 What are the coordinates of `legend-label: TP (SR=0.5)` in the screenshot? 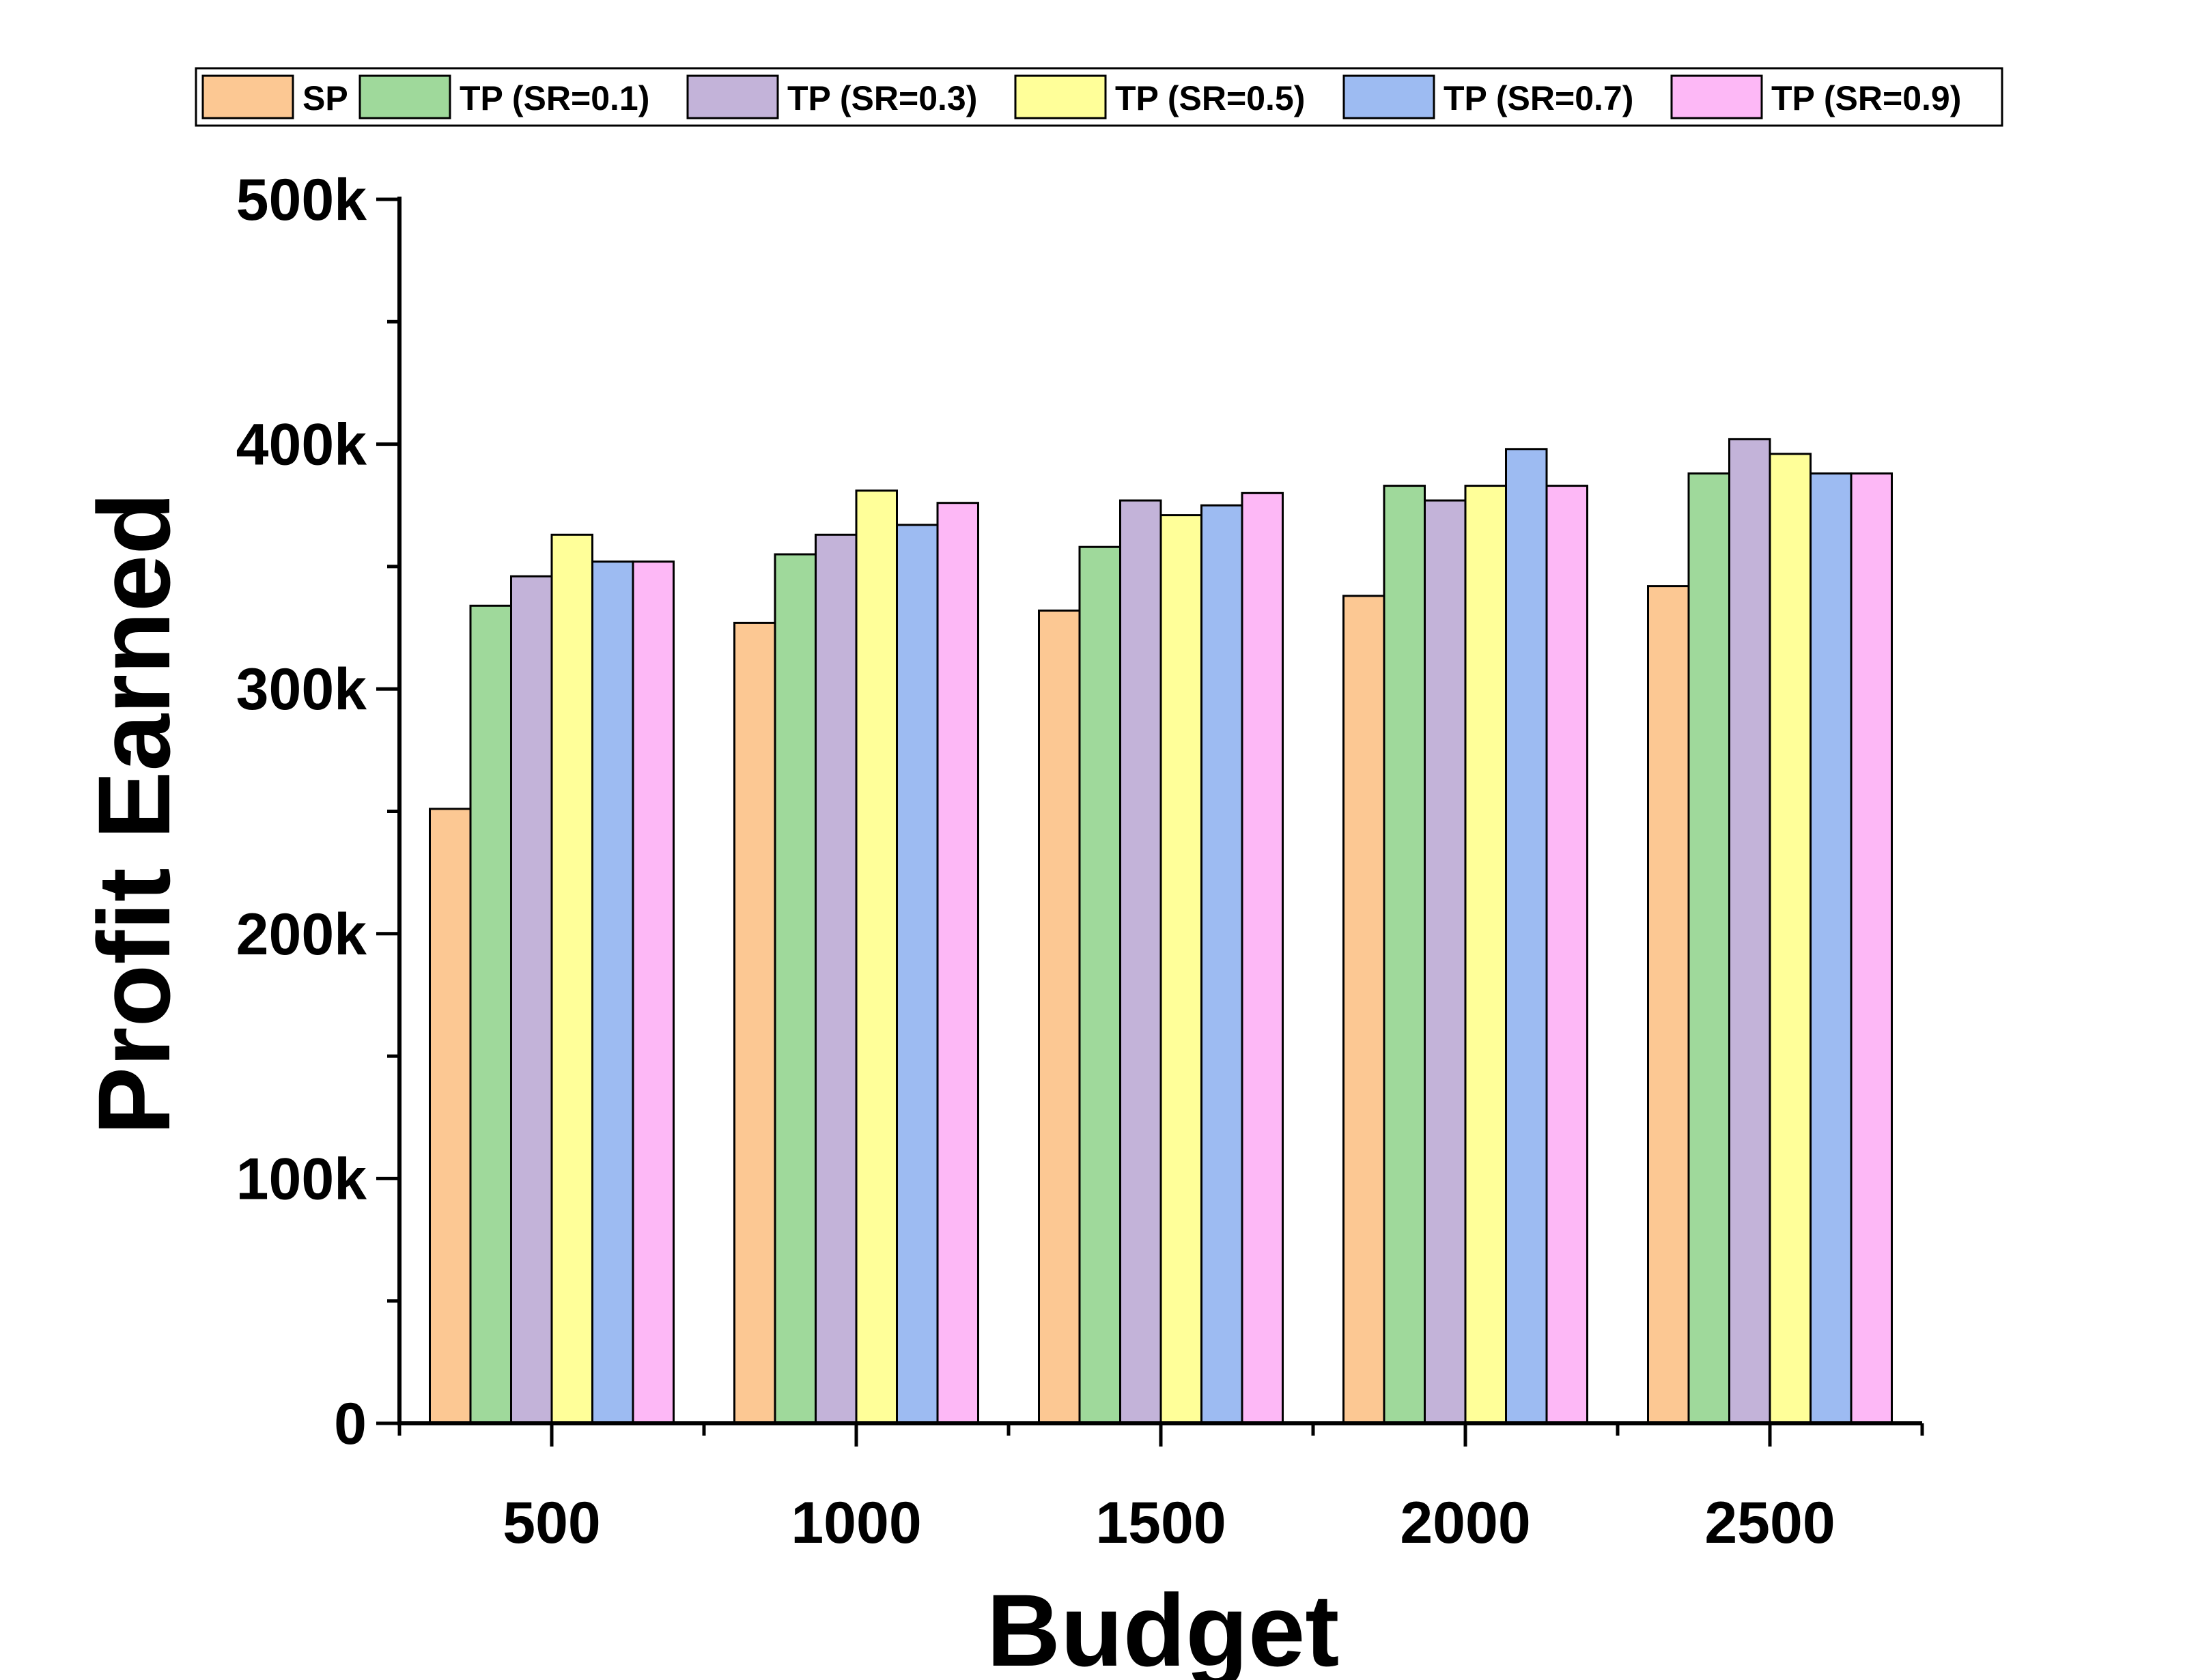 It's located at (1210, 98).